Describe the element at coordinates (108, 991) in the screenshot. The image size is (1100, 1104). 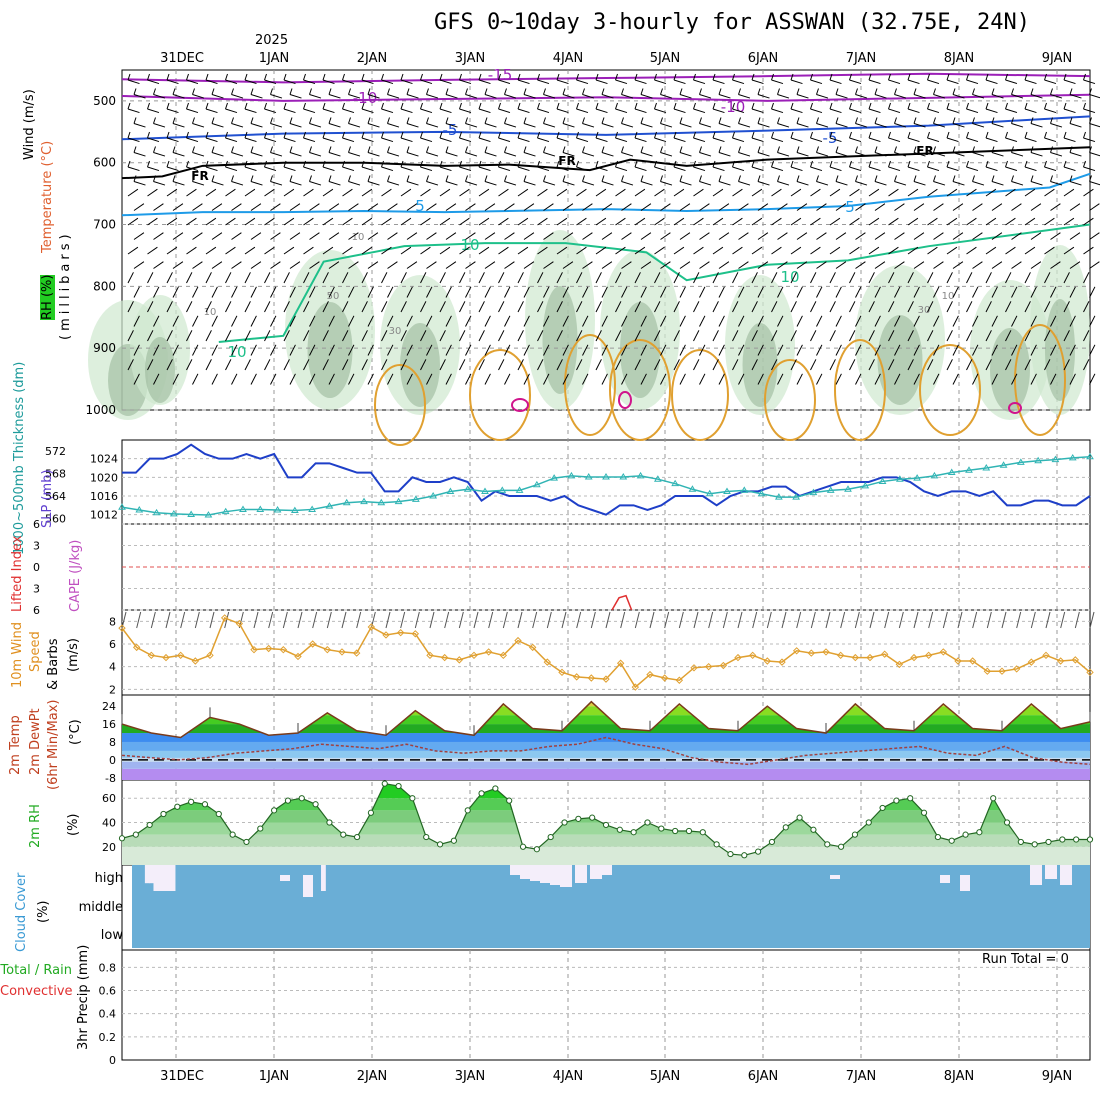
I see `precip-tick-label: 0.6` at that location.